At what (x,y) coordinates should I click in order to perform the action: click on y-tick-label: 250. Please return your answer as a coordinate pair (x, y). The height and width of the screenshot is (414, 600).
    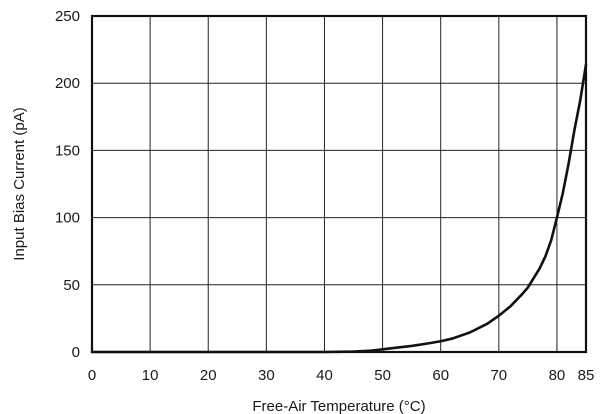
    Looking at the image, I should click on (67, 16).